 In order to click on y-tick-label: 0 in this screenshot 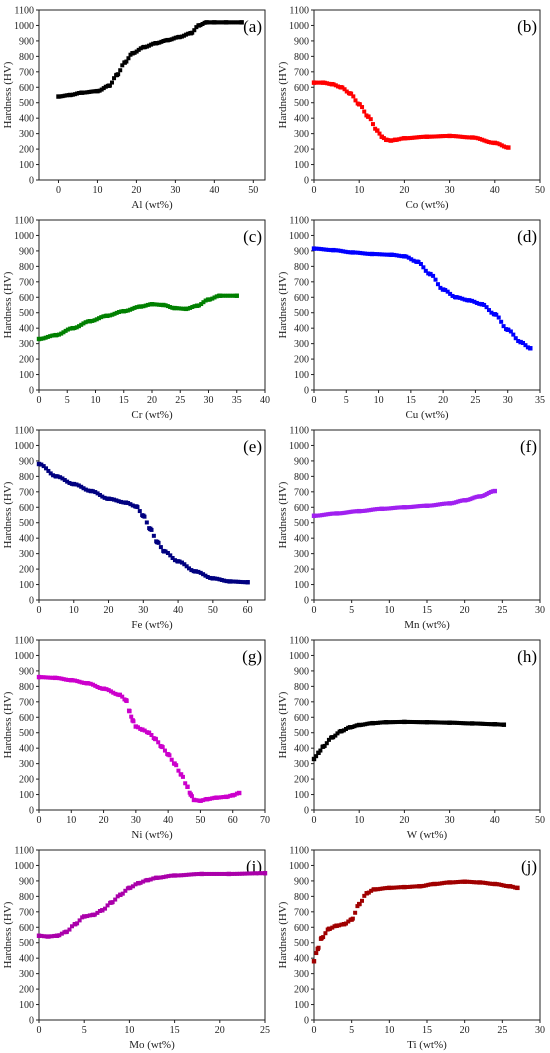, I will do `click(31, 811)`.